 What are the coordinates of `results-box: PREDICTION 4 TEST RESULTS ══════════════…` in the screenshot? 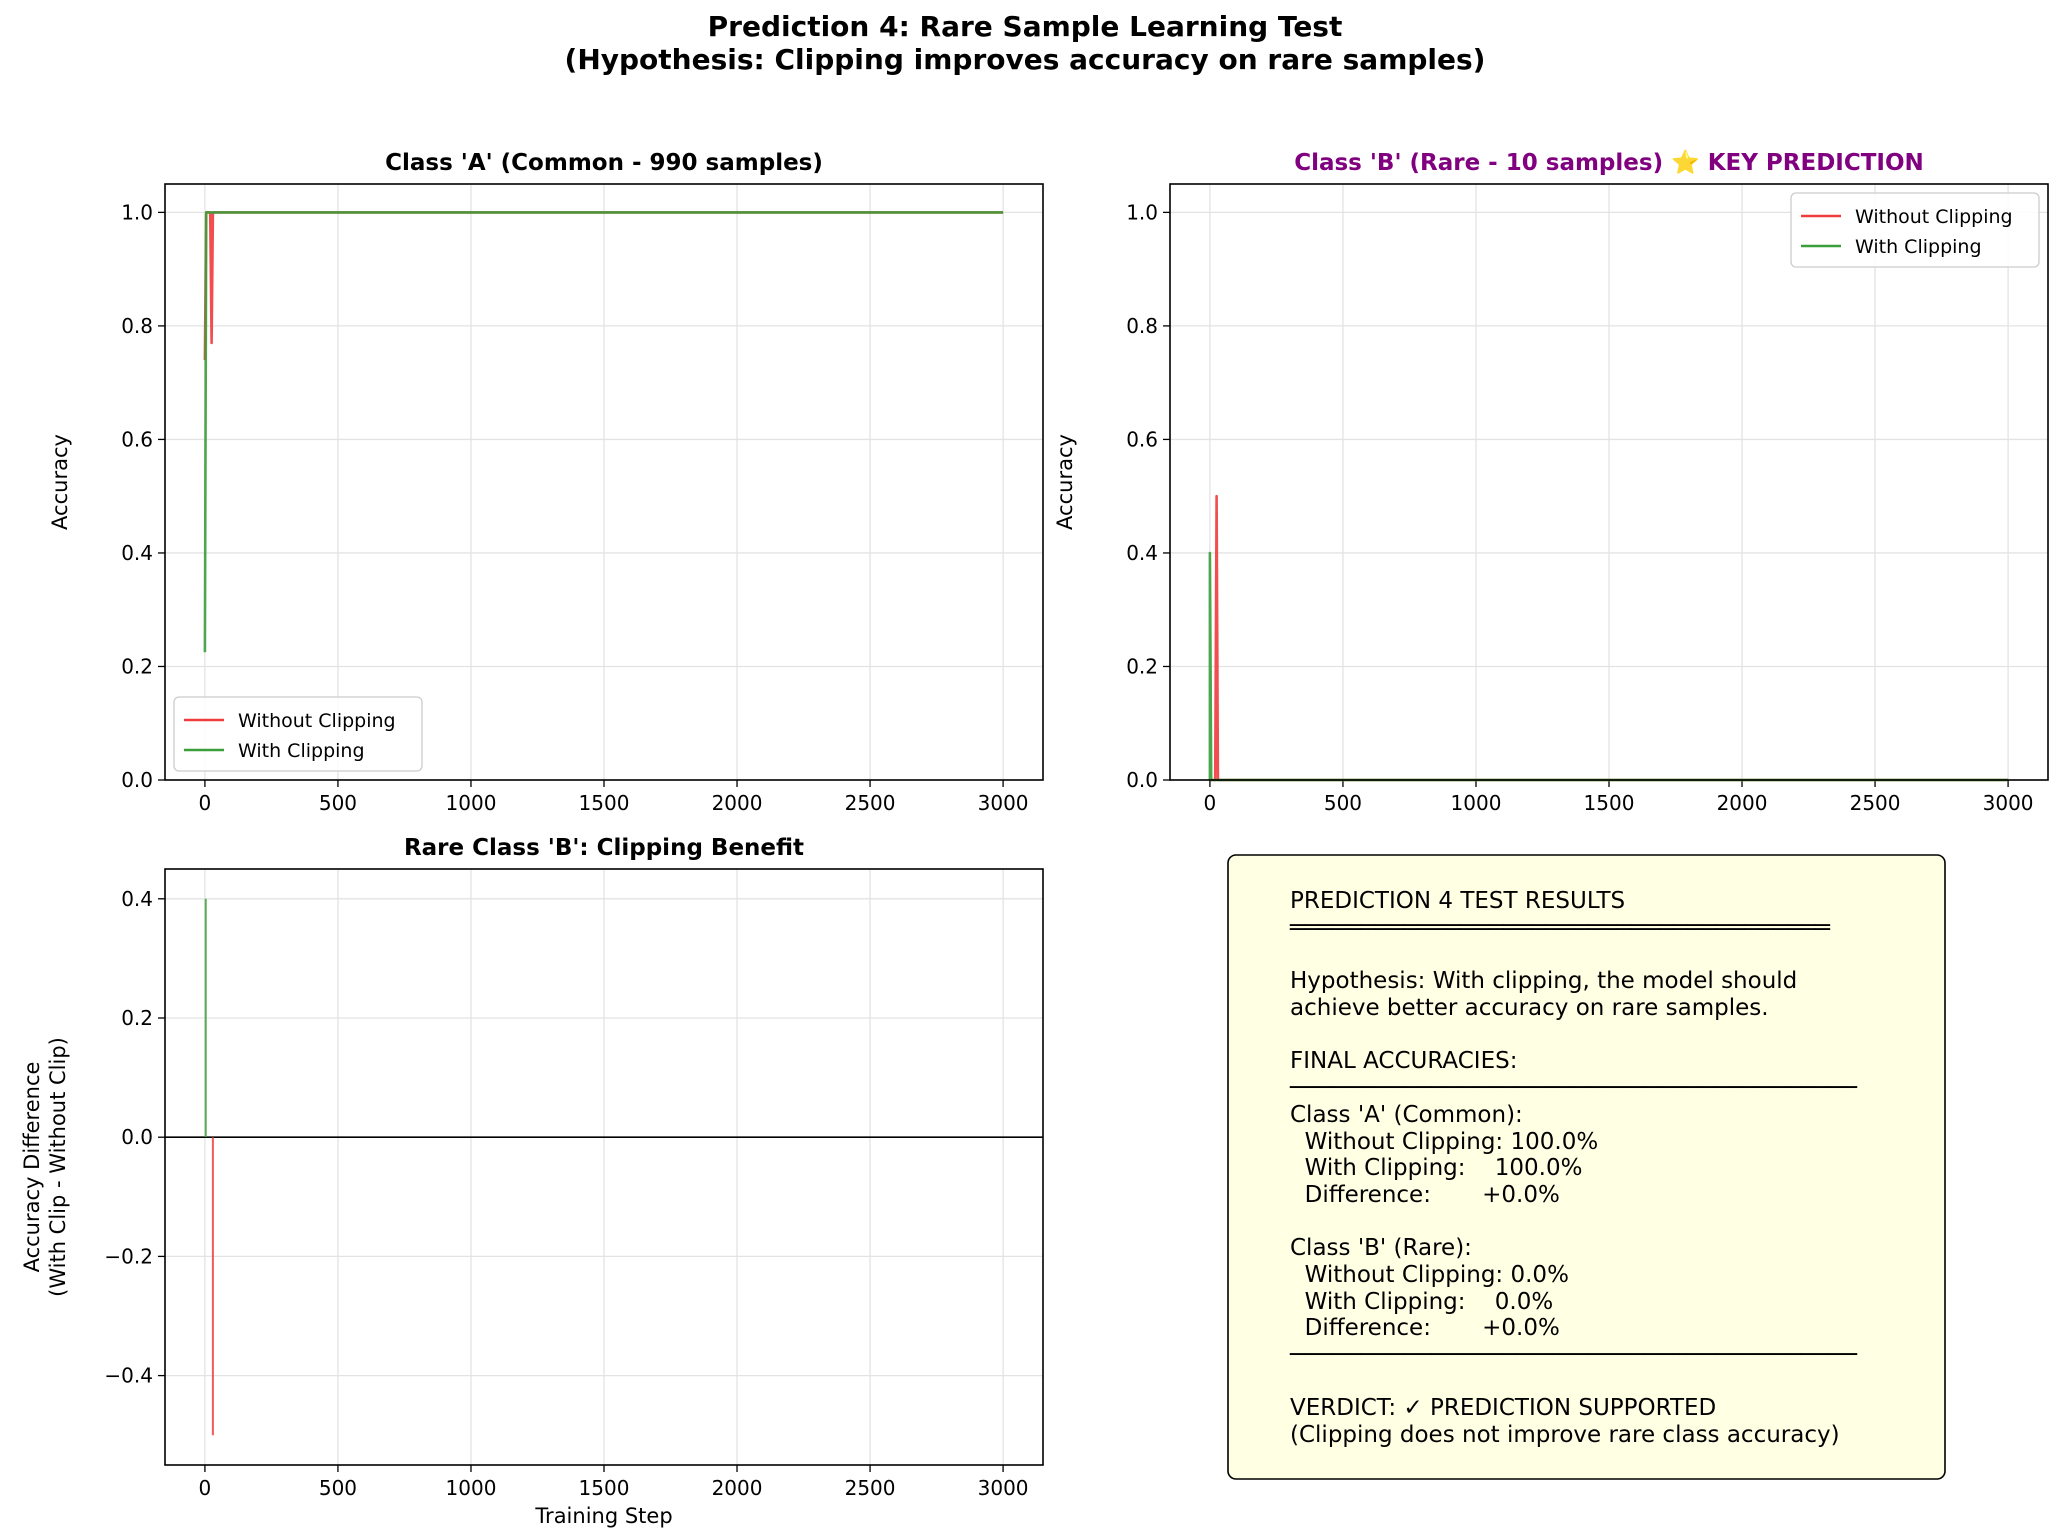 It's located at (1586, 1167).